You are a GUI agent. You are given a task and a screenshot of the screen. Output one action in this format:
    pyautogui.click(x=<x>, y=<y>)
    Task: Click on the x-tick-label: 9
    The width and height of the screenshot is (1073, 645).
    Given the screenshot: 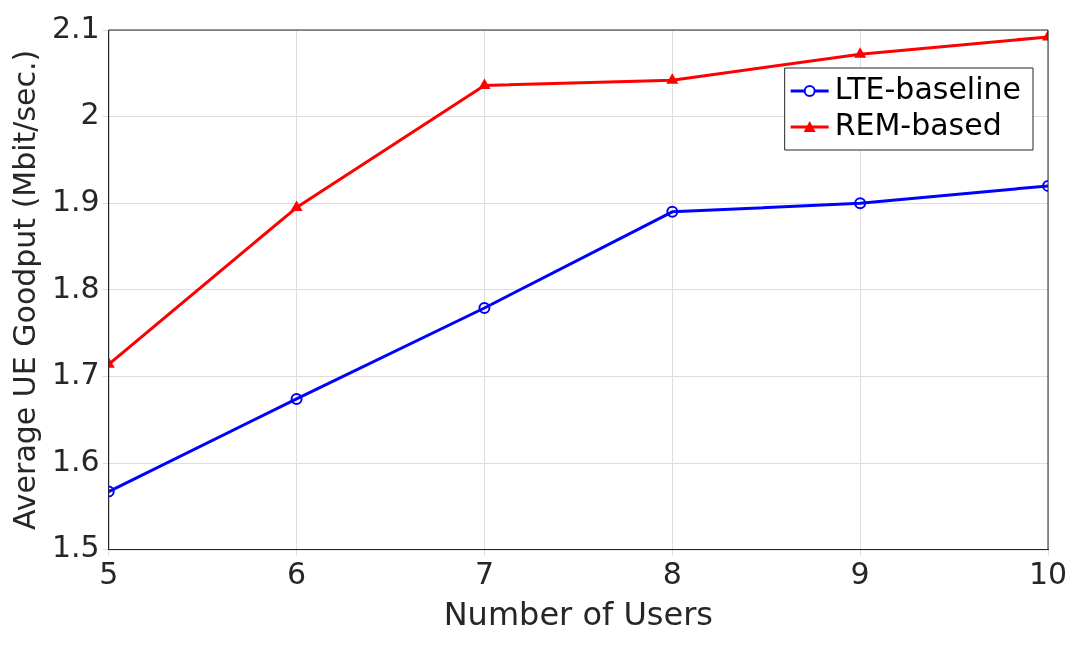 What is the action you would take?
    pyautogui.click(x=860, y=574)
    